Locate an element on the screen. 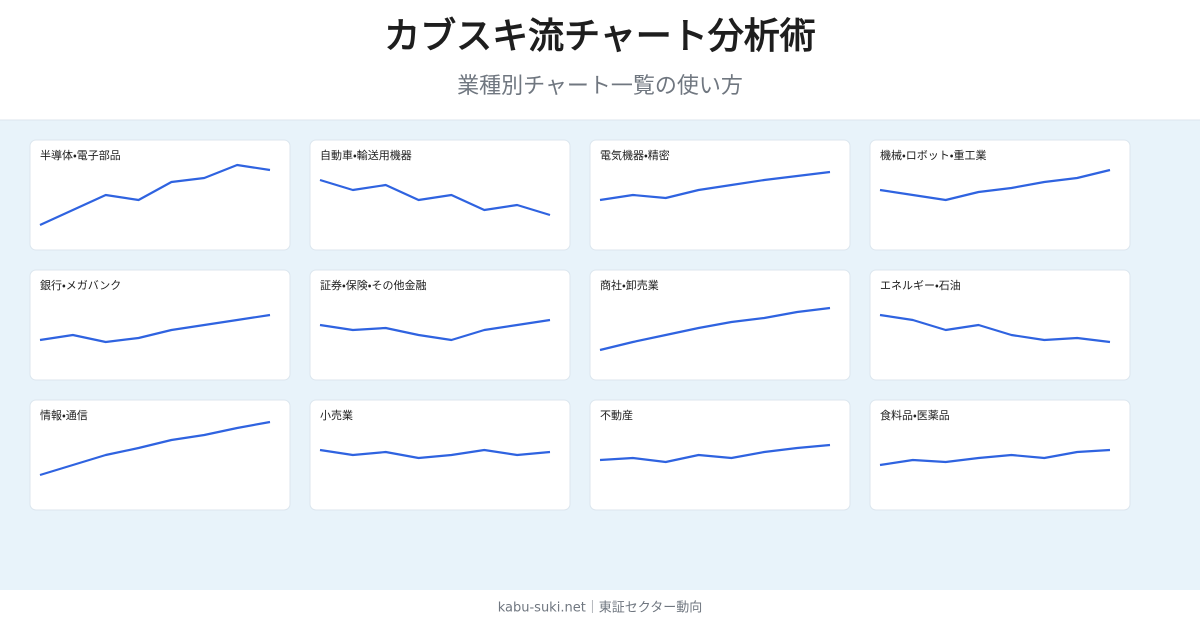 The width and height of the screenshot is (1200, 630). footer: kabu-suki.net｜東証セクター動向 is located at coordinates (600, 608).